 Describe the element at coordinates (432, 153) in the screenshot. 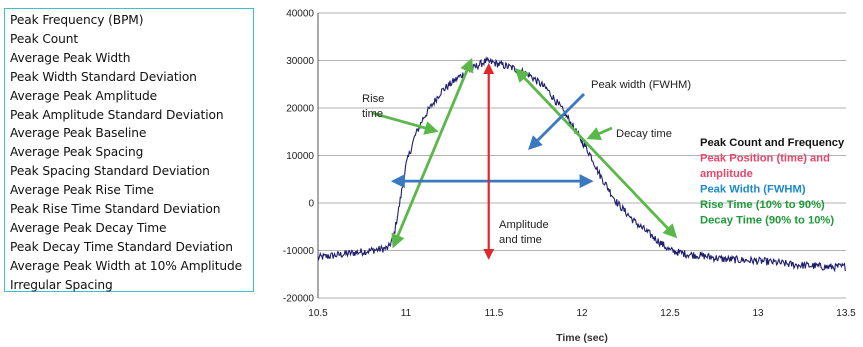

I see `rise-time-line` at that location.